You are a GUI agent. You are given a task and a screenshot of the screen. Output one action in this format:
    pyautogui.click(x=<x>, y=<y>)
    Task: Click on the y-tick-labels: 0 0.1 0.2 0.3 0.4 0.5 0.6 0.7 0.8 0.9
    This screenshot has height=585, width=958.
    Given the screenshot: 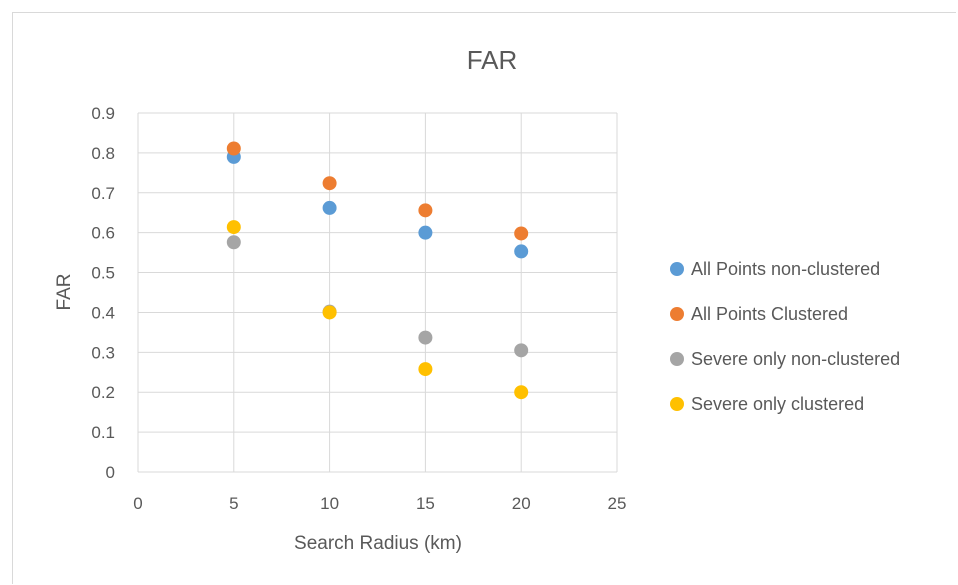 What is the action you would take?
    pyautogui.click(x=103, y=293)
    